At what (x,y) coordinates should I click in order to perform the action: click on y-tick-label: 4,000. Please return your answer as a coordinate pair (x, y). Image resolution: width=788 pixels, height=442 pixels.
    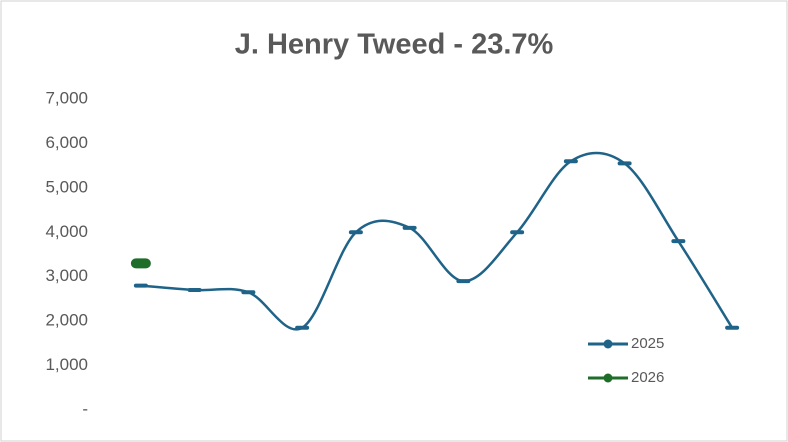
    Looking at the image, I should click on (66, 231).